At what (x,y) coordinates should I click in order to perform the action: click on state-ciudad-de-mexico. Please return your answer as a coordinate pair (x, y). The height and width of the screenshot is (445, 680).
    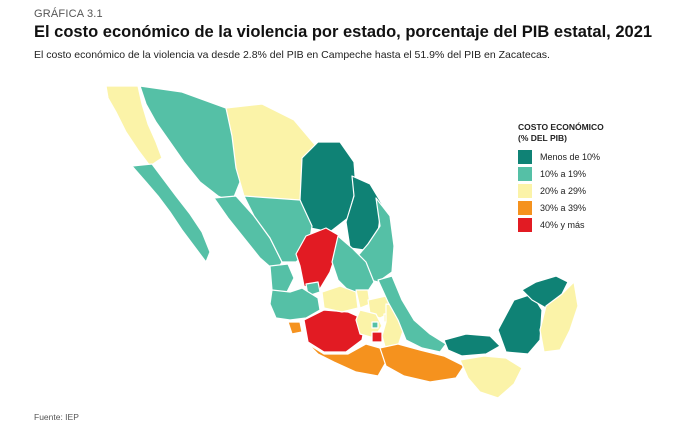
    Looking at the image, I should click on (375, 325).